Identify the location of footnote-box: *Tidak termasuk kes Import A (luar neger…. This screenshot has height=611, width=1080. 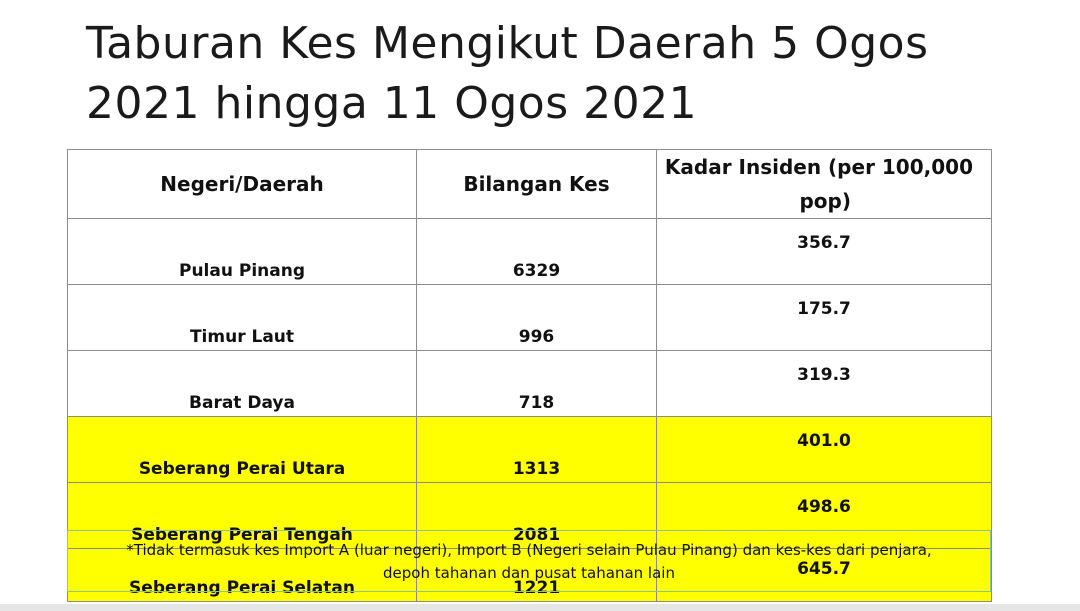
(529, 561).